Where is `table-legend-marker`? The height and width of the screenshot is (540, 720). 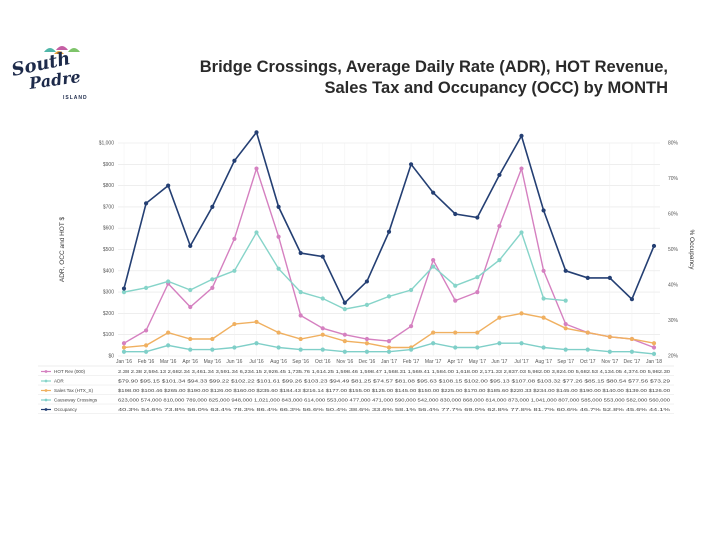
table-legend-marker is located at coordinates (46, 409).